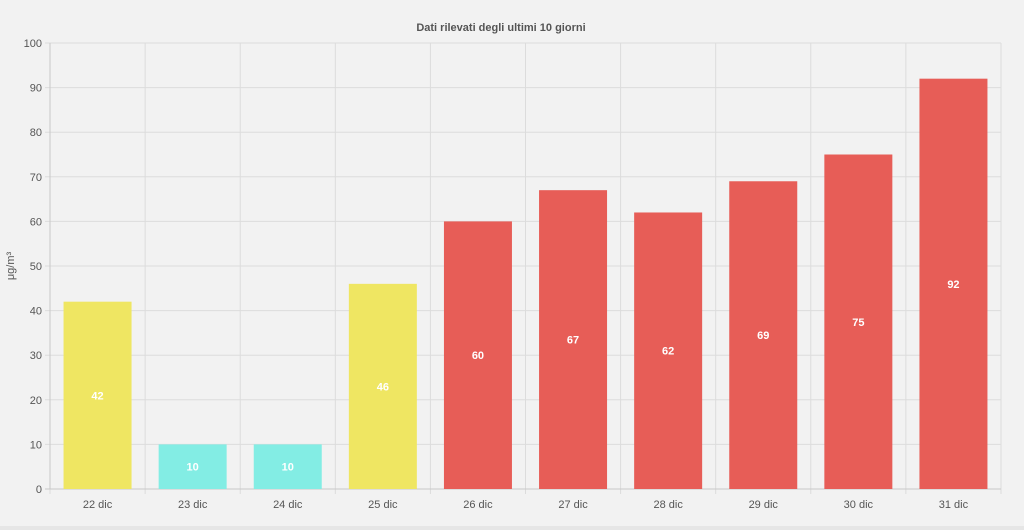 The height and width of the screenshot is (530, 1024). Describe the element at coordinates (36, 178) in the screenshot. I see `y-tick-label: 70` at that location.